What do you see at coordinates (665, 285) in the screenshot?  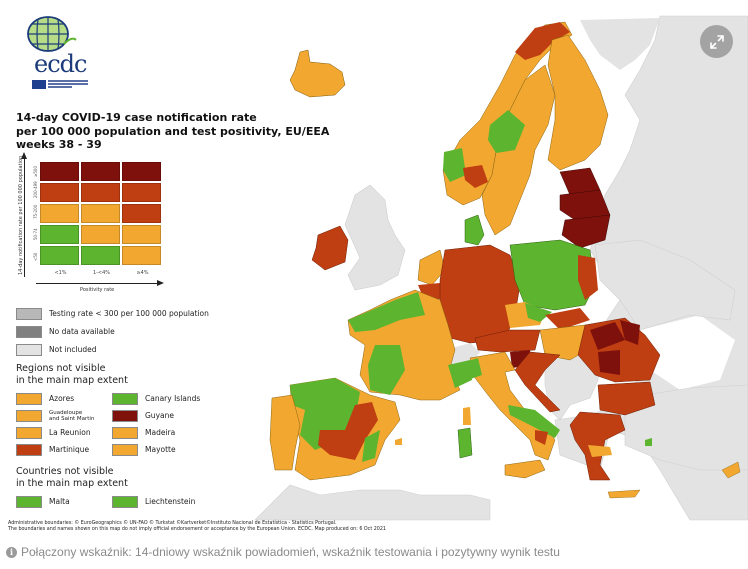 I see `map-belarus-ukraine` at bounding box center [665, 285].